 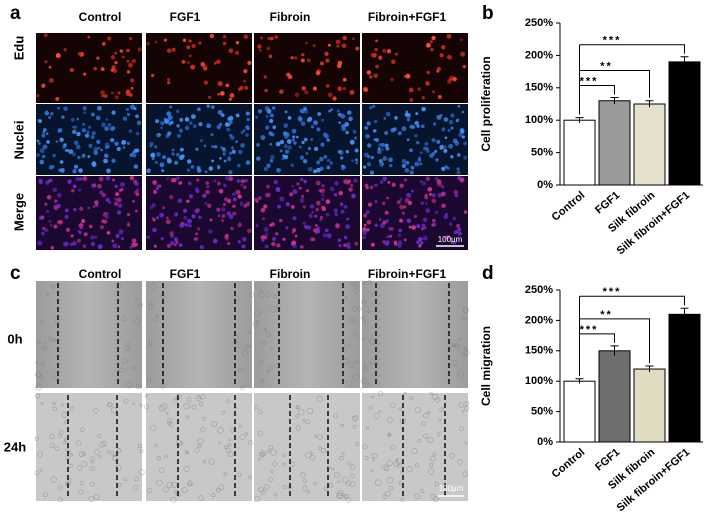 What do you see at coordinates (539, 381) in the screenshot?
I see `y-tick-label: 100%` at bounding box center [539, 381].